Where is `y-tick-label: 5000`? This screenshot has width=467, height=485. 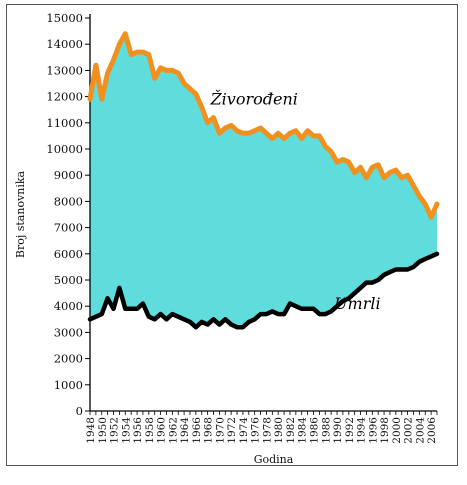 y-tick-label: 5000 is located at coordinates (68, 280).